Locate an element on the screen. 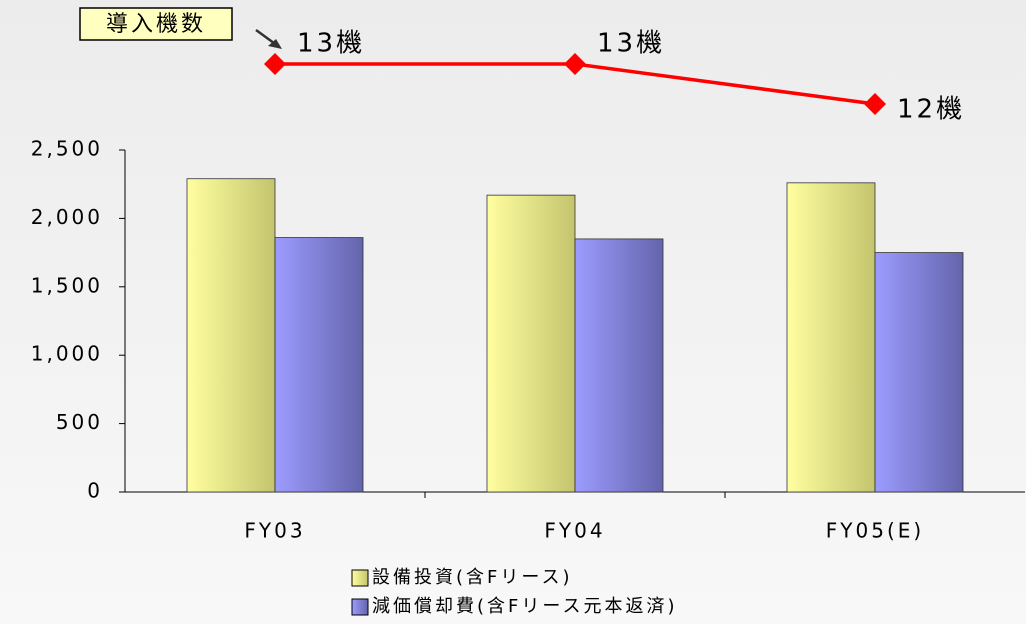 The image size is (1026, 624). x-tick-label: FY05(E) is located at coordinates (875, 531).